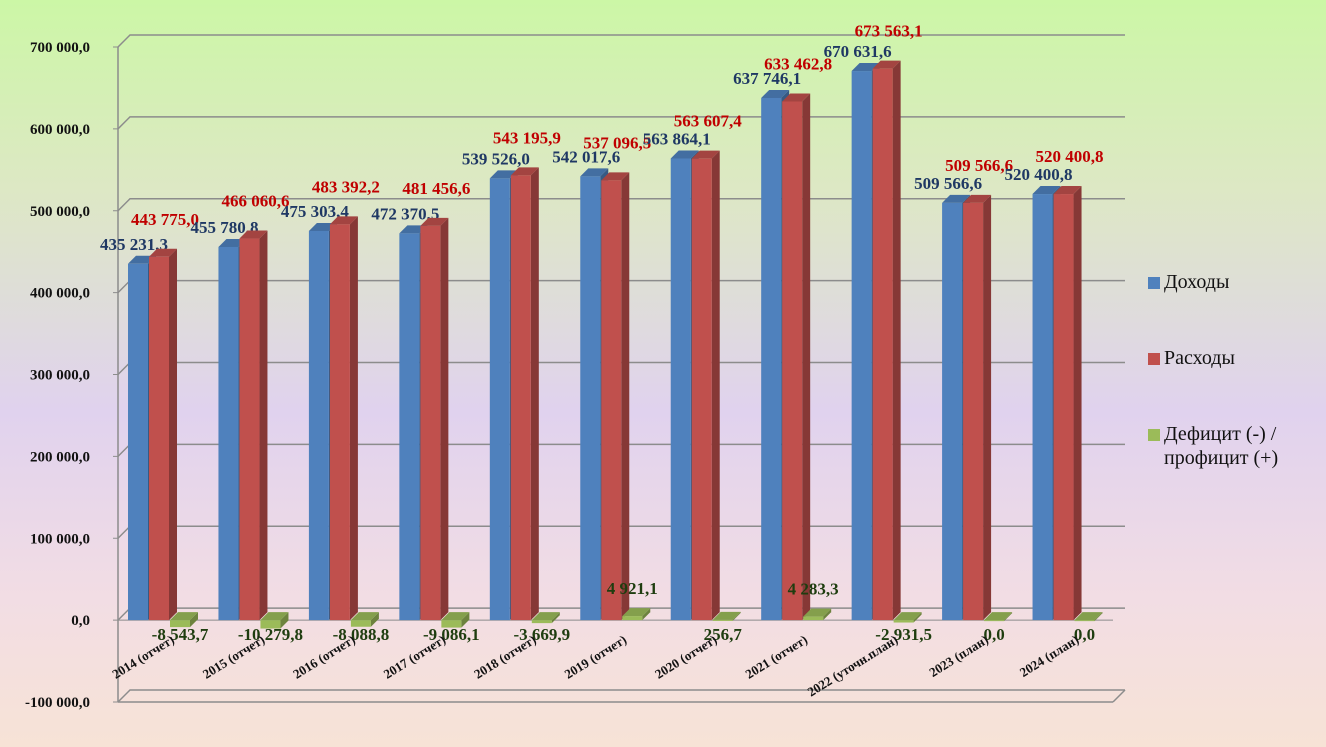 The image size is (1326, 747). I want to click on y-tick-label: -100 000,0, so click(57, 703).